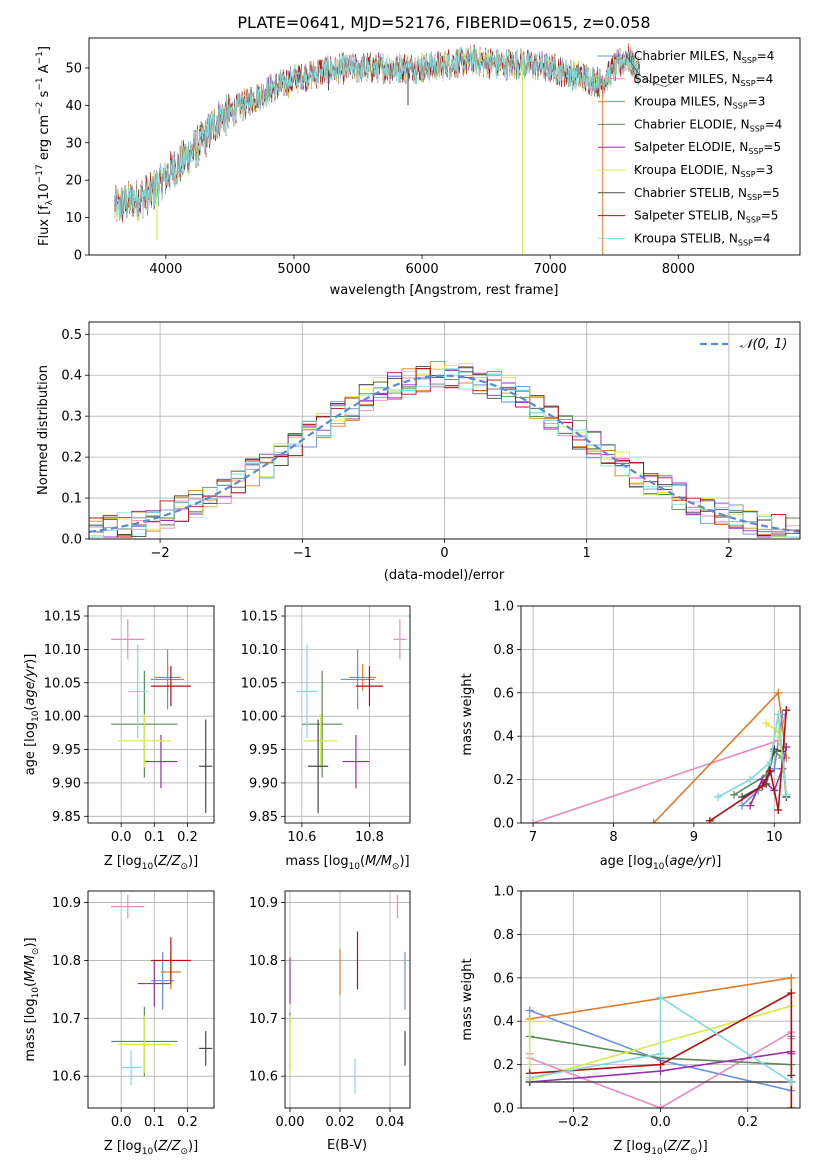  Describe the element at coordinates (30, 1029) in the screenshot. I see `label-part: mass [log` at that location.